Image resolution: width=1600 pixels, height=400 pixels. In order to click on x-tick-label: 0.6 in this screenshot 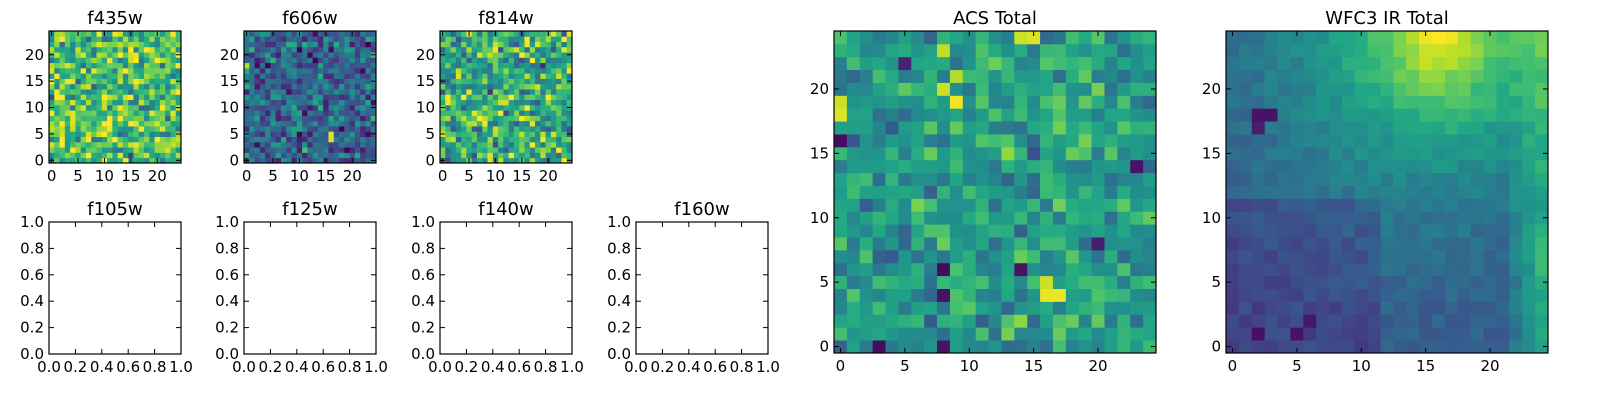, I will do `click(715, 367)`.